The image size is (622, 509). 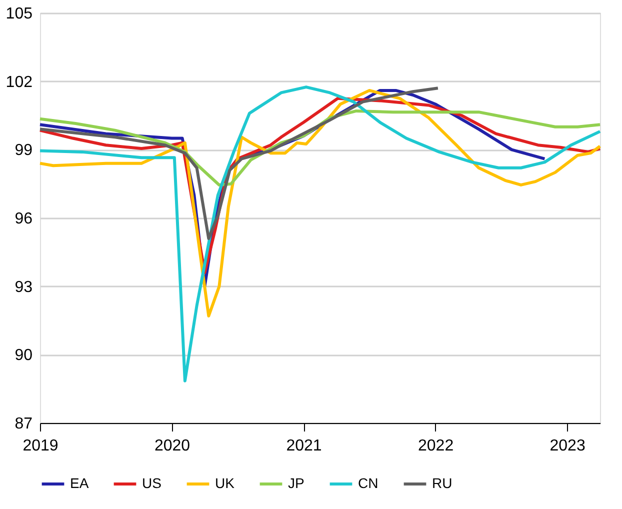 I want to click on y-tick-label: 105, so click(x=19, y=14).